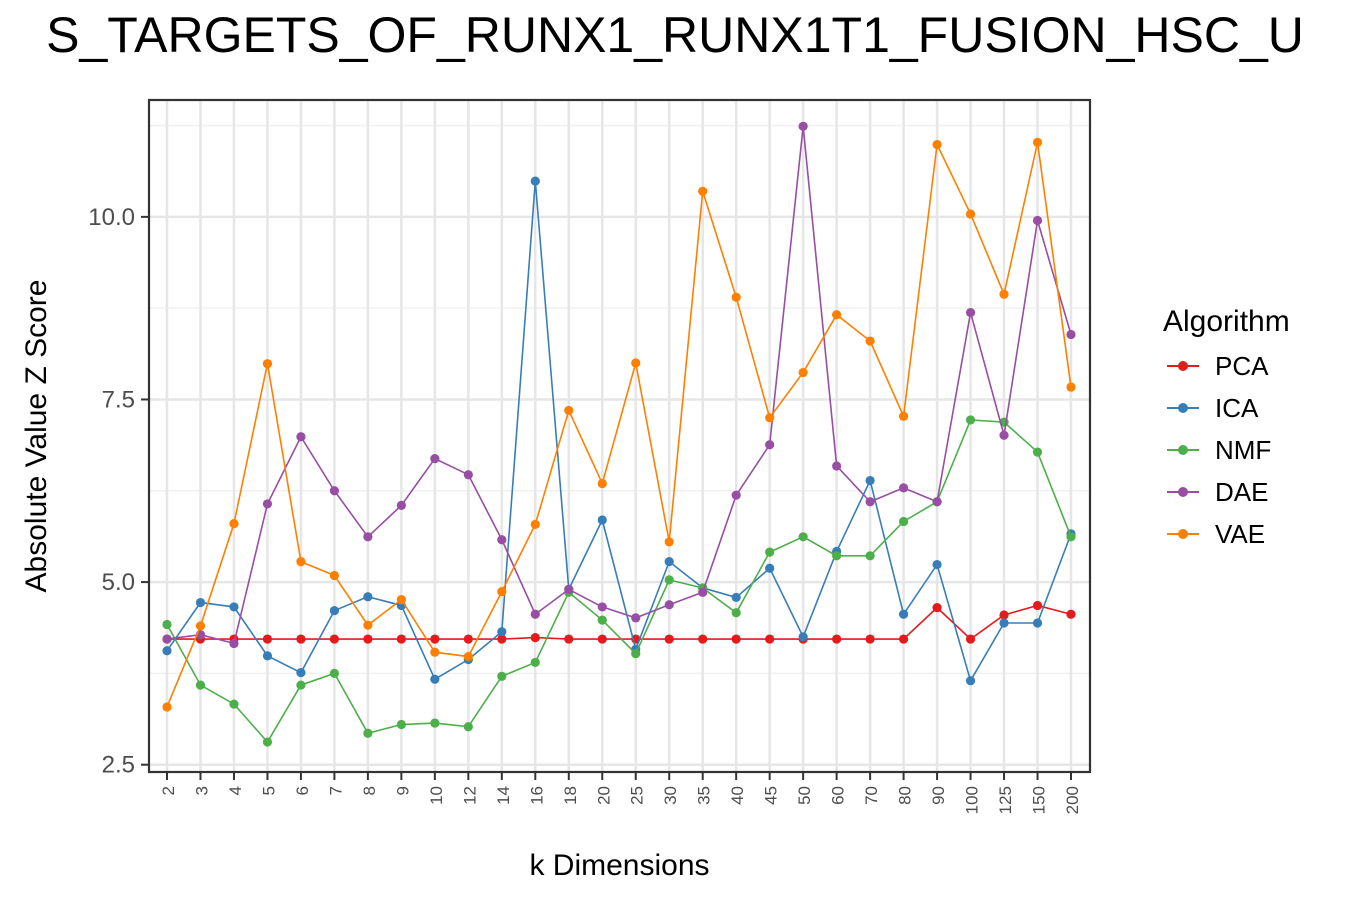 This screenshot has width=1350, height=900. Describe the element at coordinates (938, 795) in the screenshot. I see `x-tick-label: 90` at that location.